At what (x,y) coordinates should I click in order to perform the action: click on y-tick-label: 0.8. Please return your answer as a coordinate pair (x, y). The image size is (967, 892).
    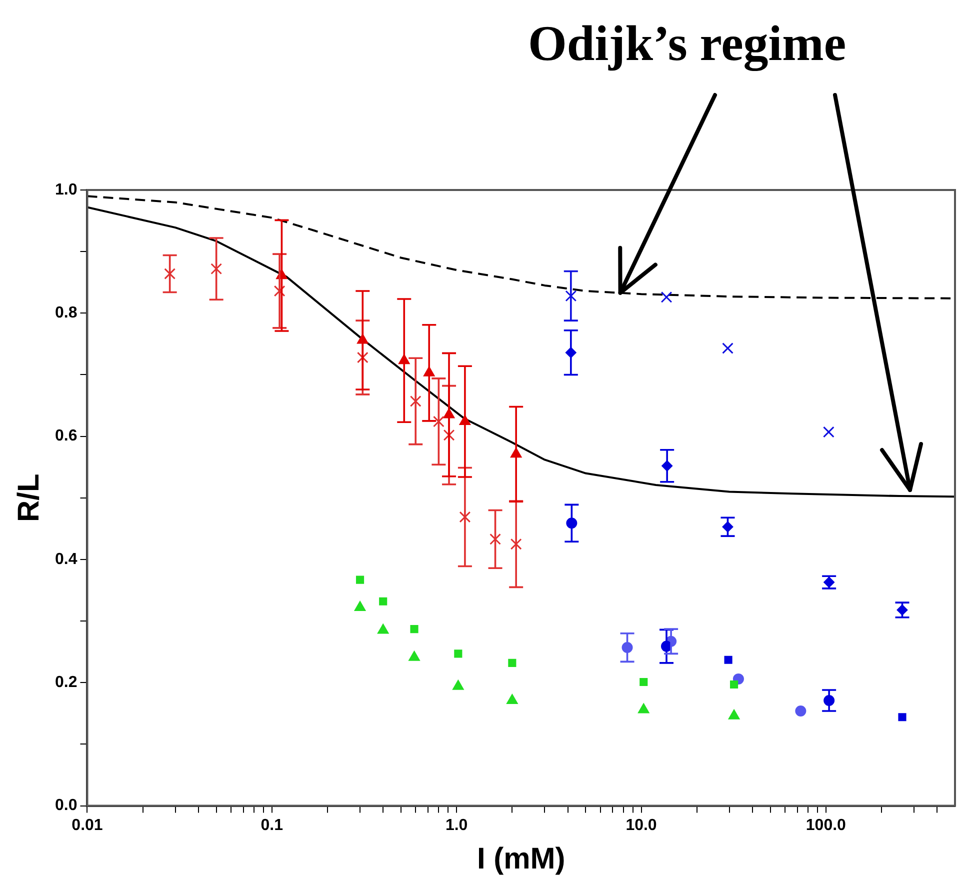
    Looking at the image, I should click on (66, 313).